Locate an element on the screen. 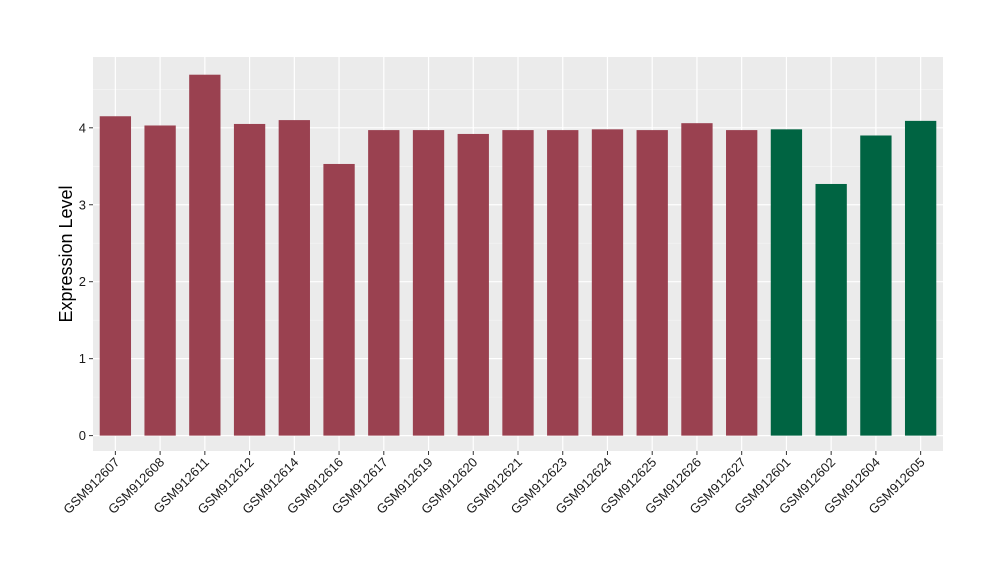 The height and width of the screenshot is (580, 1000). y-axis-title: Expression Level is located at coordinates (66, 253).